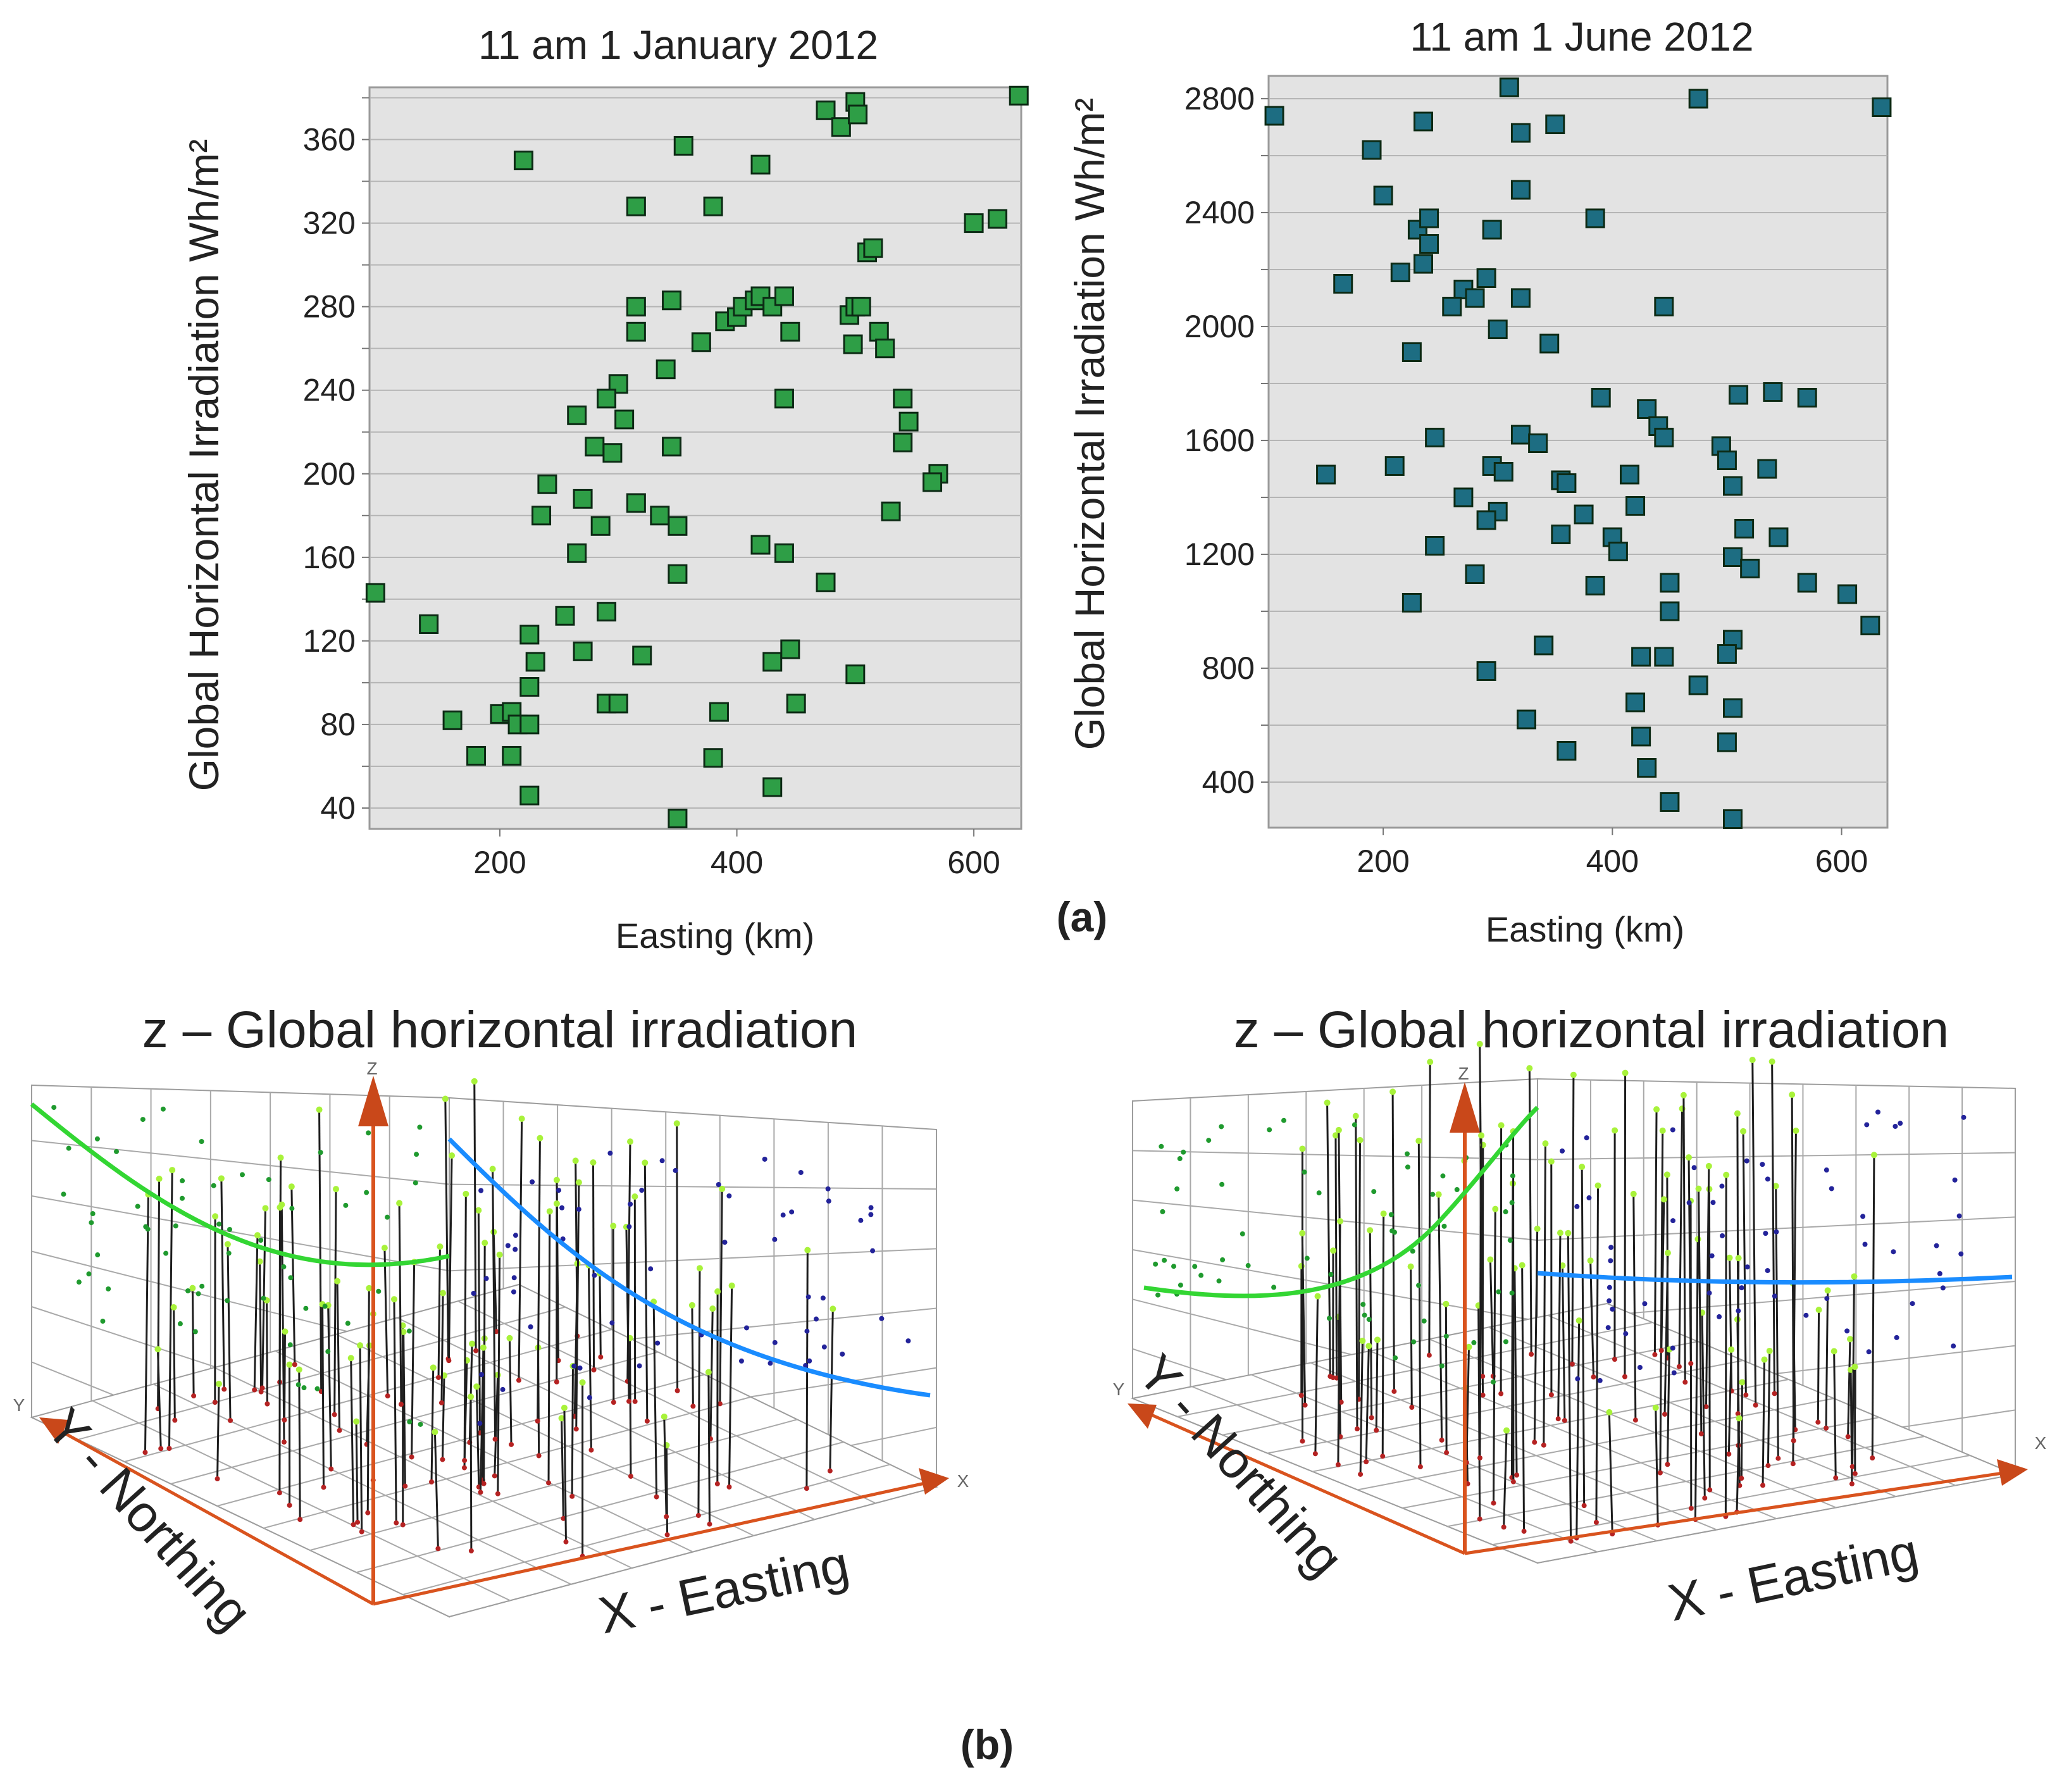 The width and height of the screenshot is (2057, 1792). What do you see at coordinates (1578, 453) in the screenshot?
I see `markers-june` at bounding box center [1578, 453].